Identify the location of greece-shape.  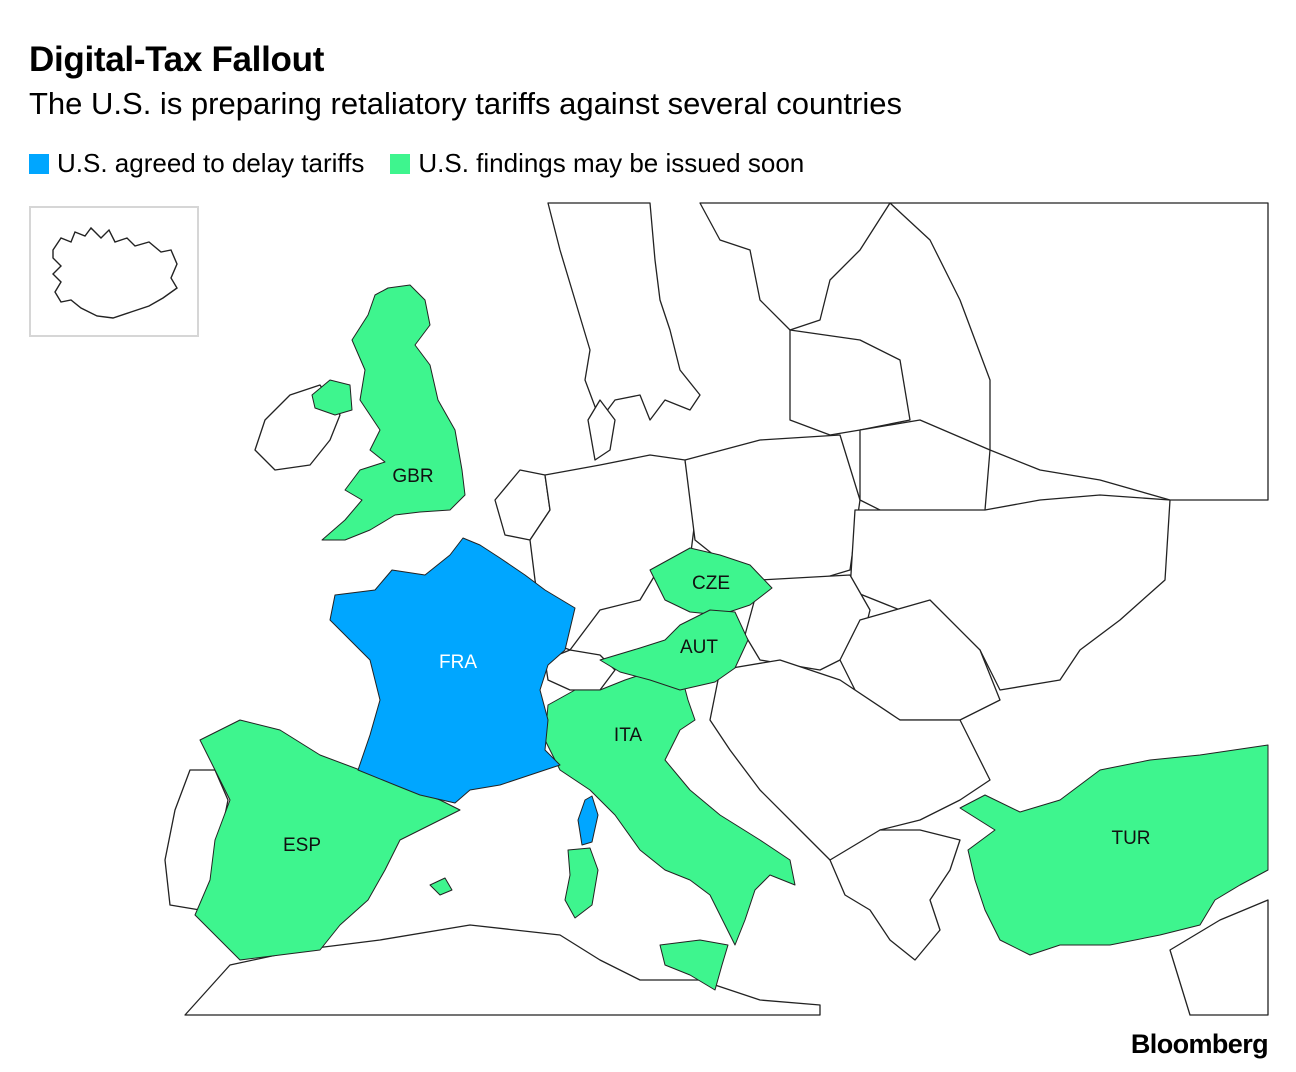
(895, 895).